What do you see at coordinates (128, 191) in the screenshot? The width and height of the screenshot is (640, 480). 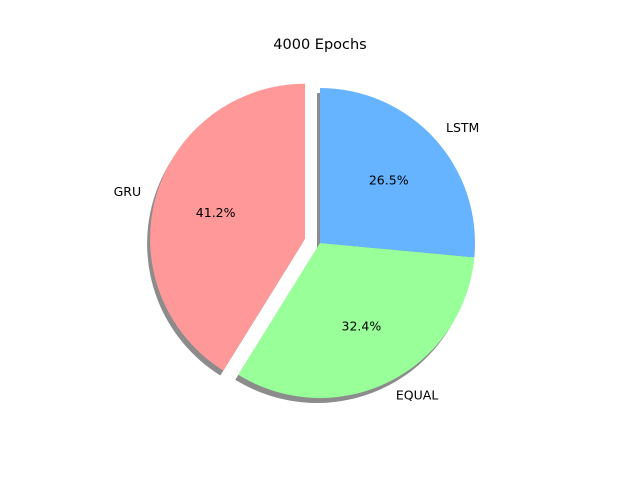 I see `slice-label-gru: GRU` at bounding box center [128, 191].